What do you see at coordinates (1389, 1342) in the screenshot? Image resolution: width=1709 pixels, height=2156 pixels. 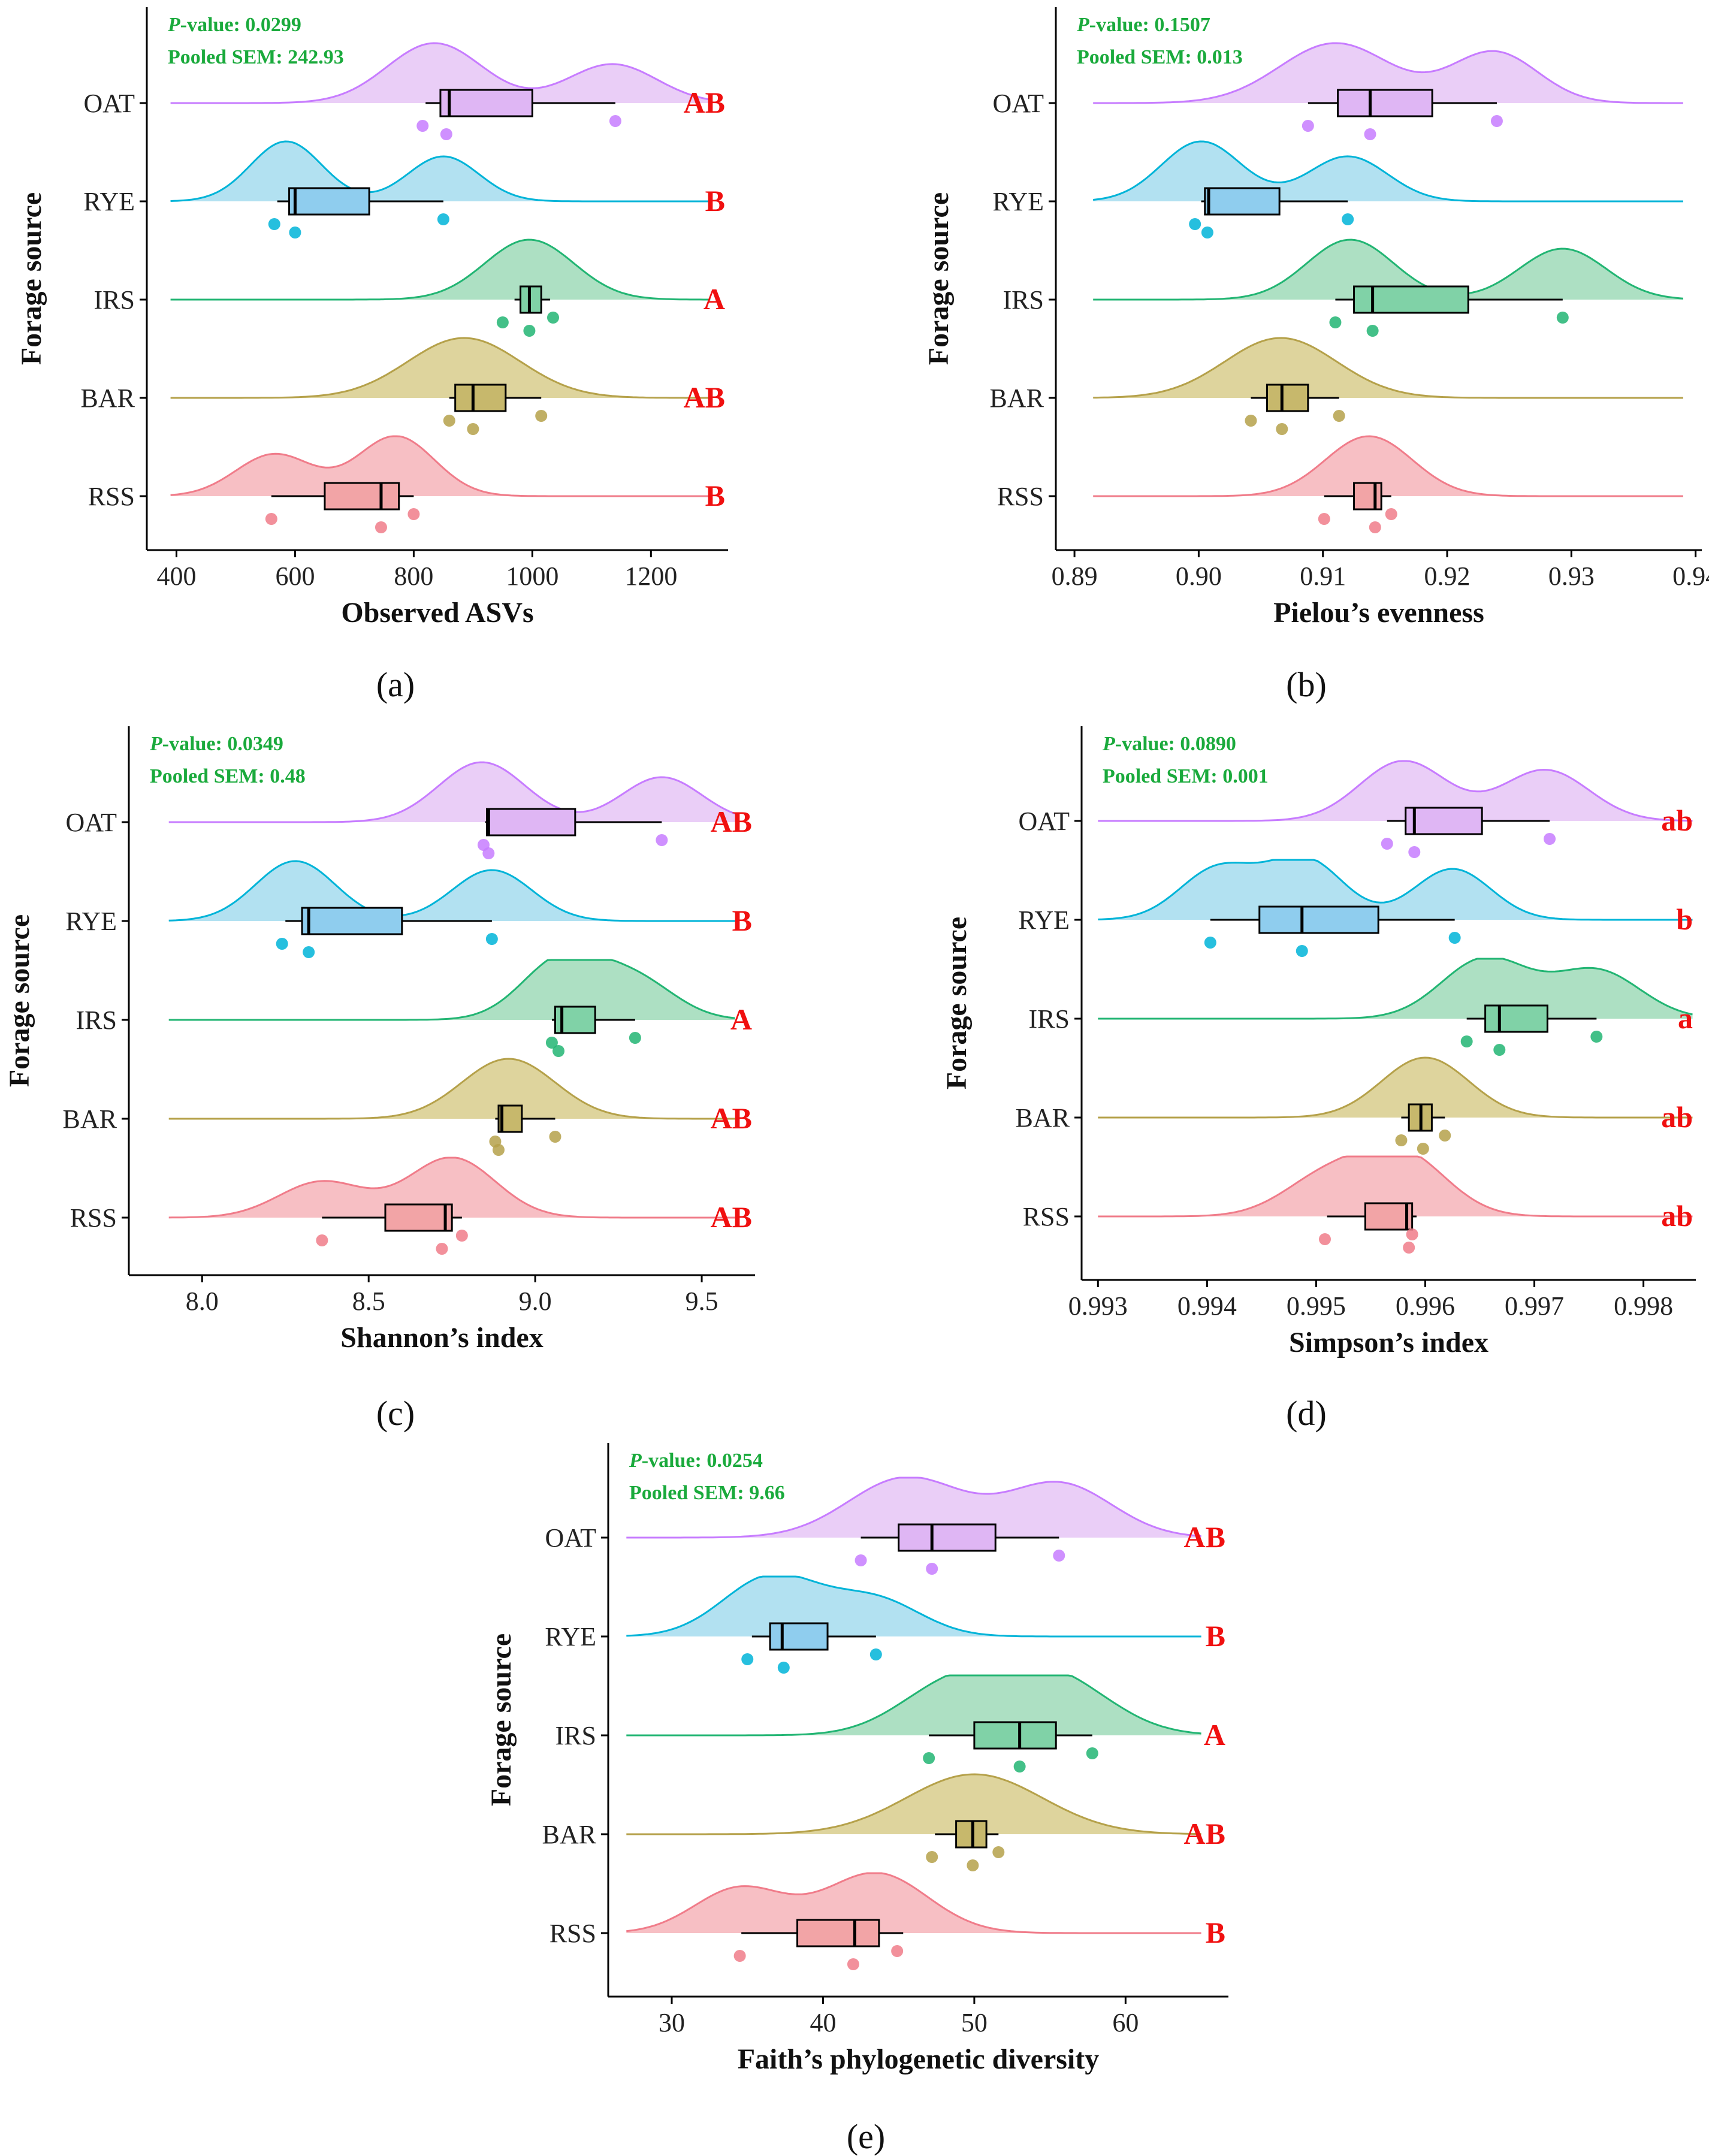 I see `x-axis-title: Simpson’s index` at bounding box center [1389, 1342].